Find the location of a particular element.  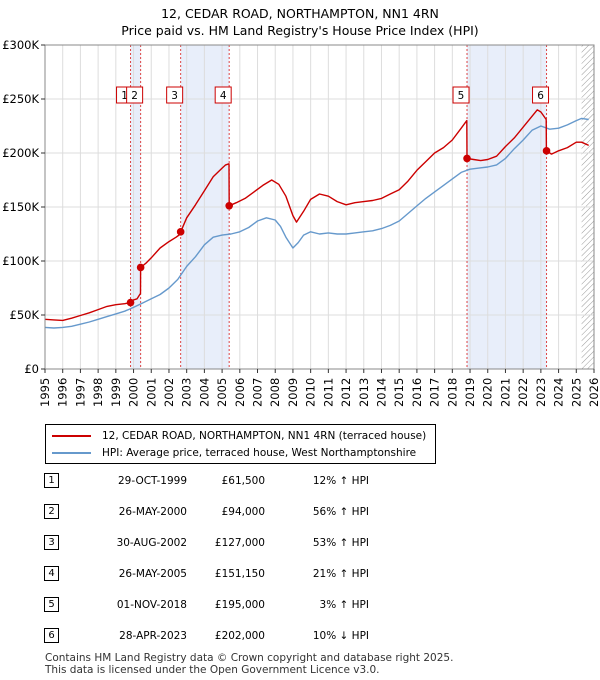

table-row: 4 26-MAY-2005 £151,150 21% ↑ HPI is located at coordinates (300, 574).